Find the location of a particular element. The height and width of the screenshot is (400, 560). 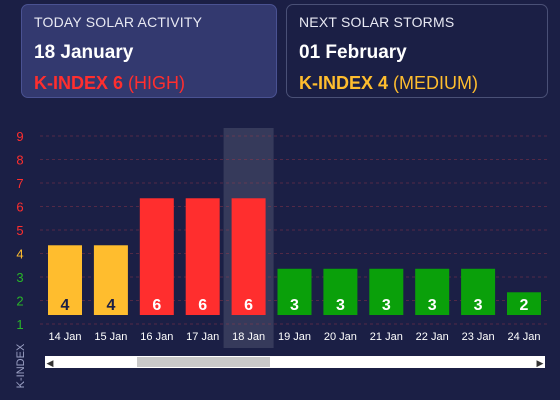

x-tick-label: 18 Jan is located at coordinates (248, 337).